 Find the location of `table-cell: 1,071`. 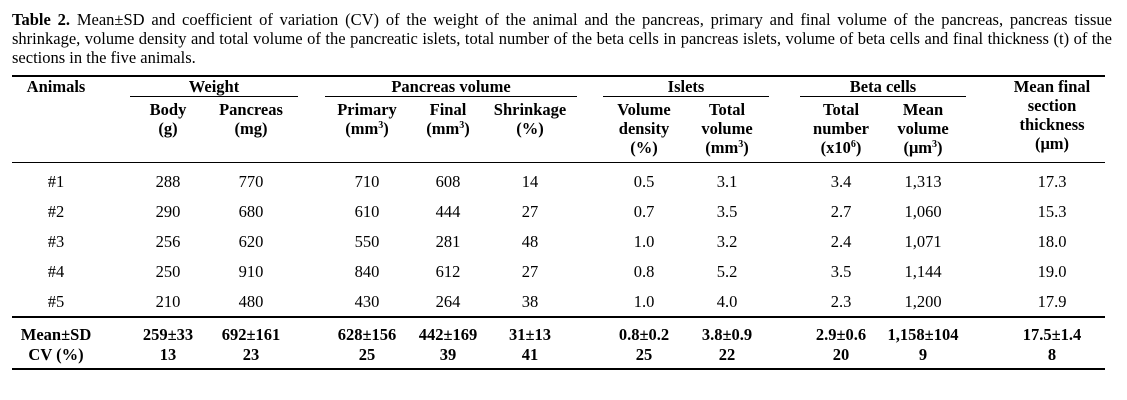

table-cell: 1,071 is located at coordinates (923, 241).